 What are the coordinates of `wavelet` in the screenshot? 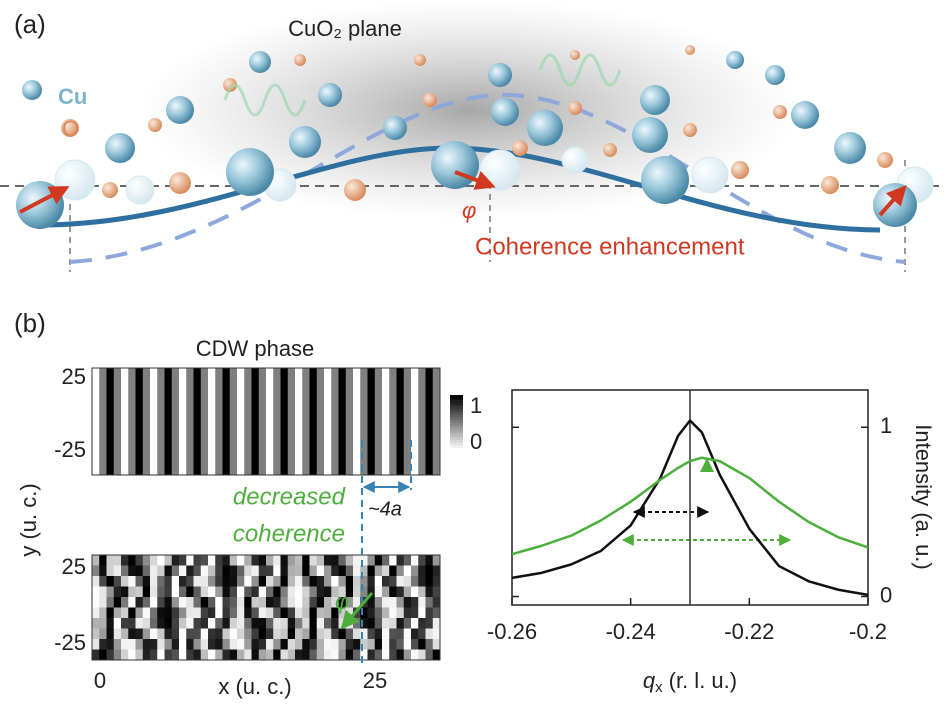 It's located at (580, 70).